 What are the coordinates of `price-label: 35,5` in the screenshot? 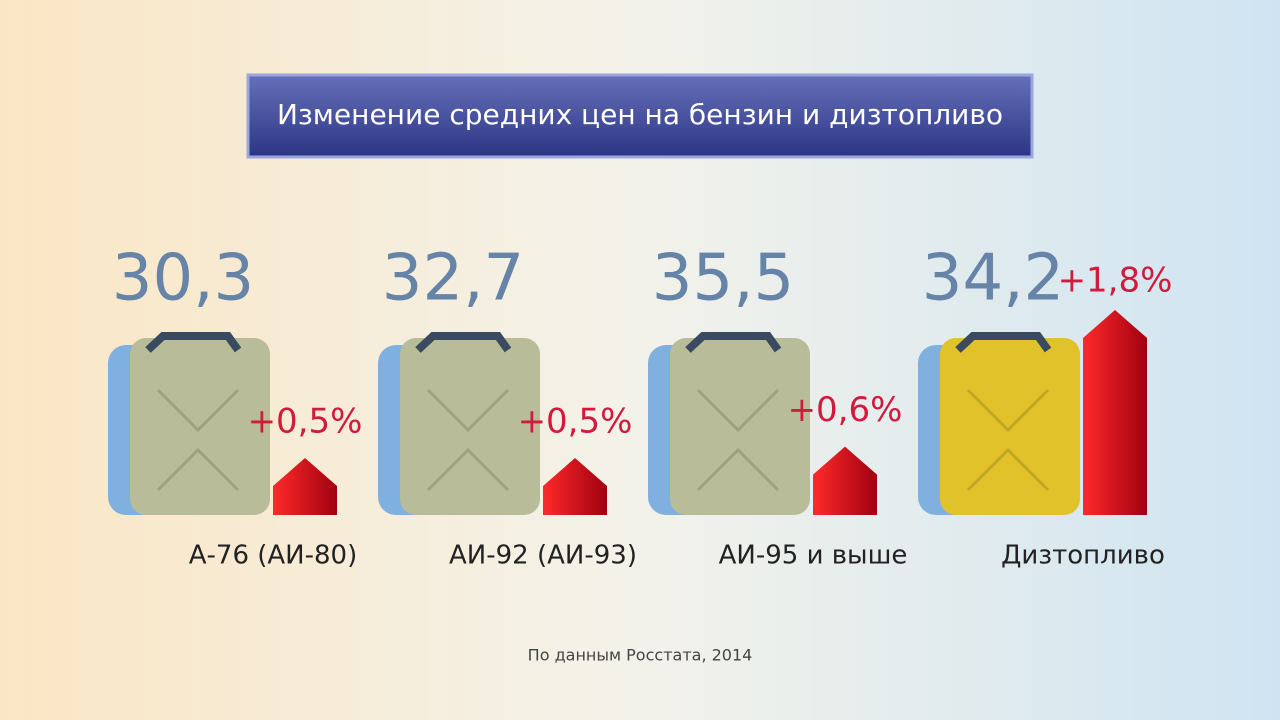 It's located at (723, 279).